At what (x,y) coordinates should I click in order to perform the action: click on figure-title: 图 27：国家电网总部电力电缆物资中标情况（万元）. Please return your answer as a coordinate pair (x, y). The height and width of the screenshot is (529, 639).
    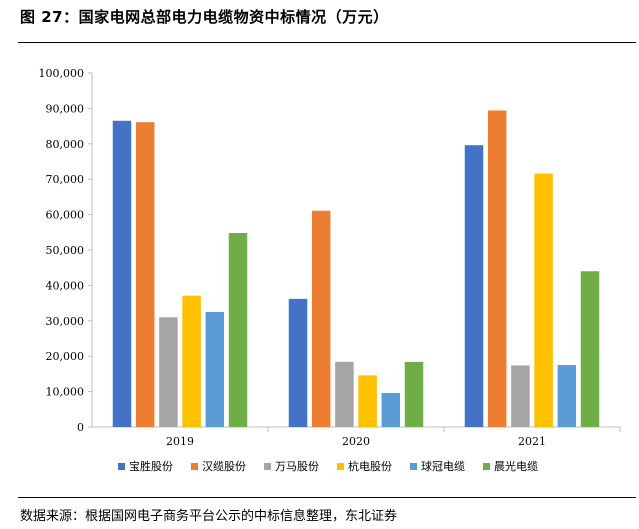
    Looking at the image, I should click on (204, 17).